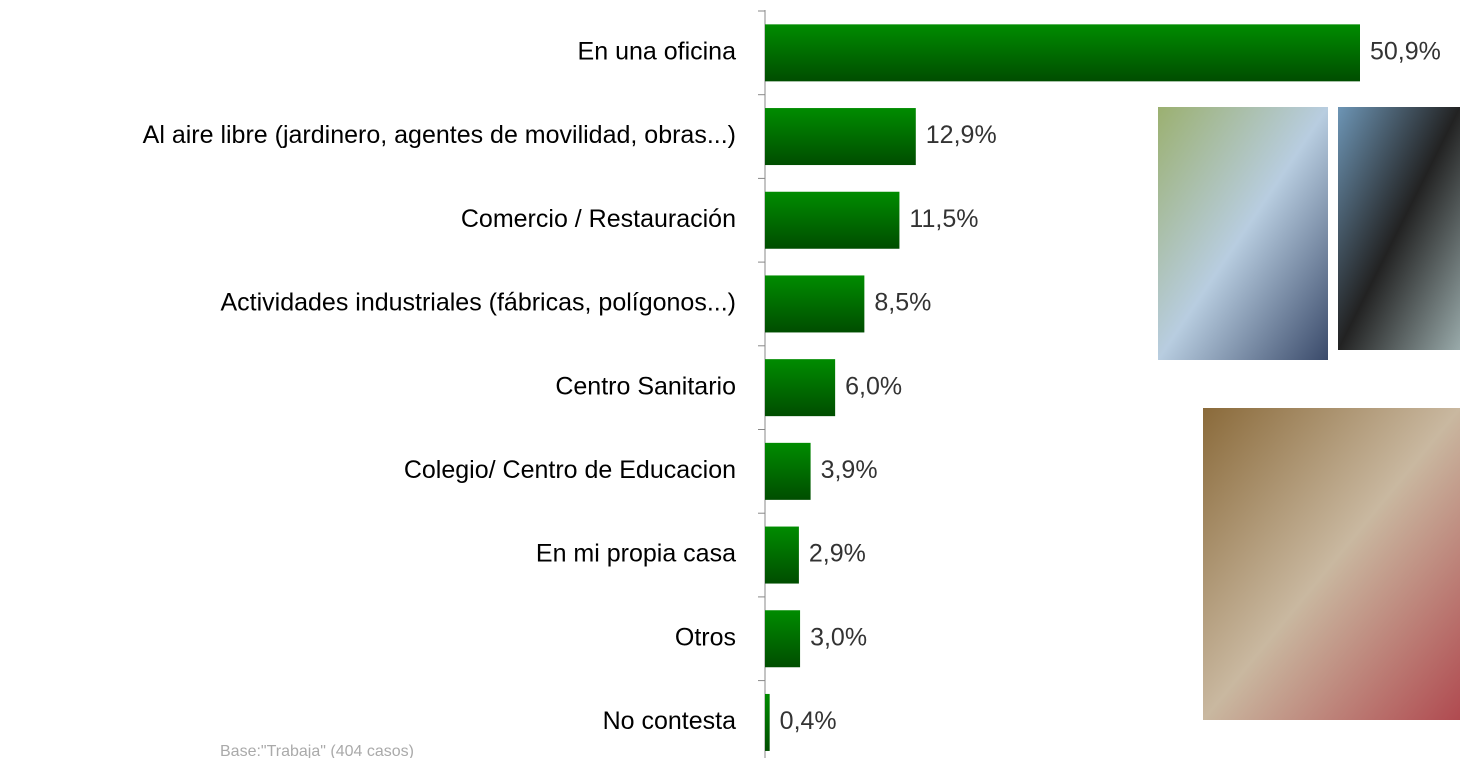 This screenshot has width=1460, height=758. What do you see at coordinates (598, 219) in the screenshot?
I see `category-label: Comercio / Restauración` at bounding box center [598, 219].